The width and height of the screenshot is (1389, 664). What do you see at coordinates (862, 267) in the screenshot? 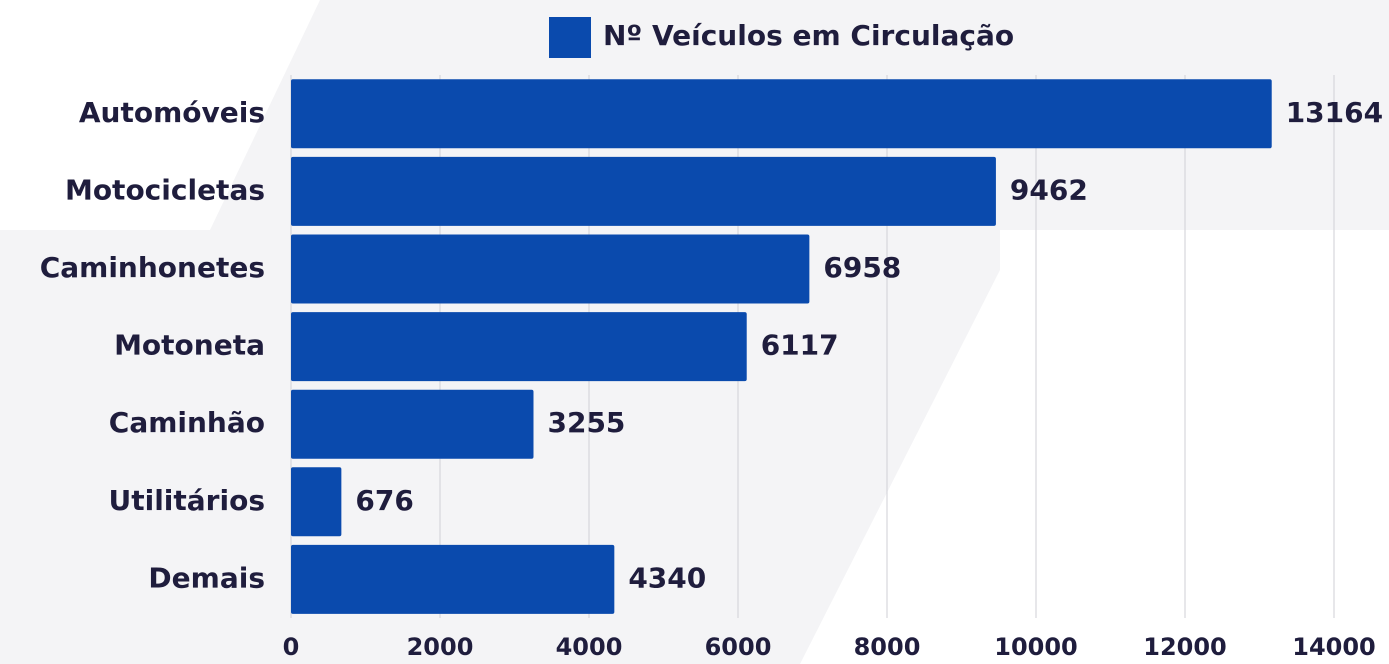
I see `value-label: 6958` at bounding box center [862, 267].